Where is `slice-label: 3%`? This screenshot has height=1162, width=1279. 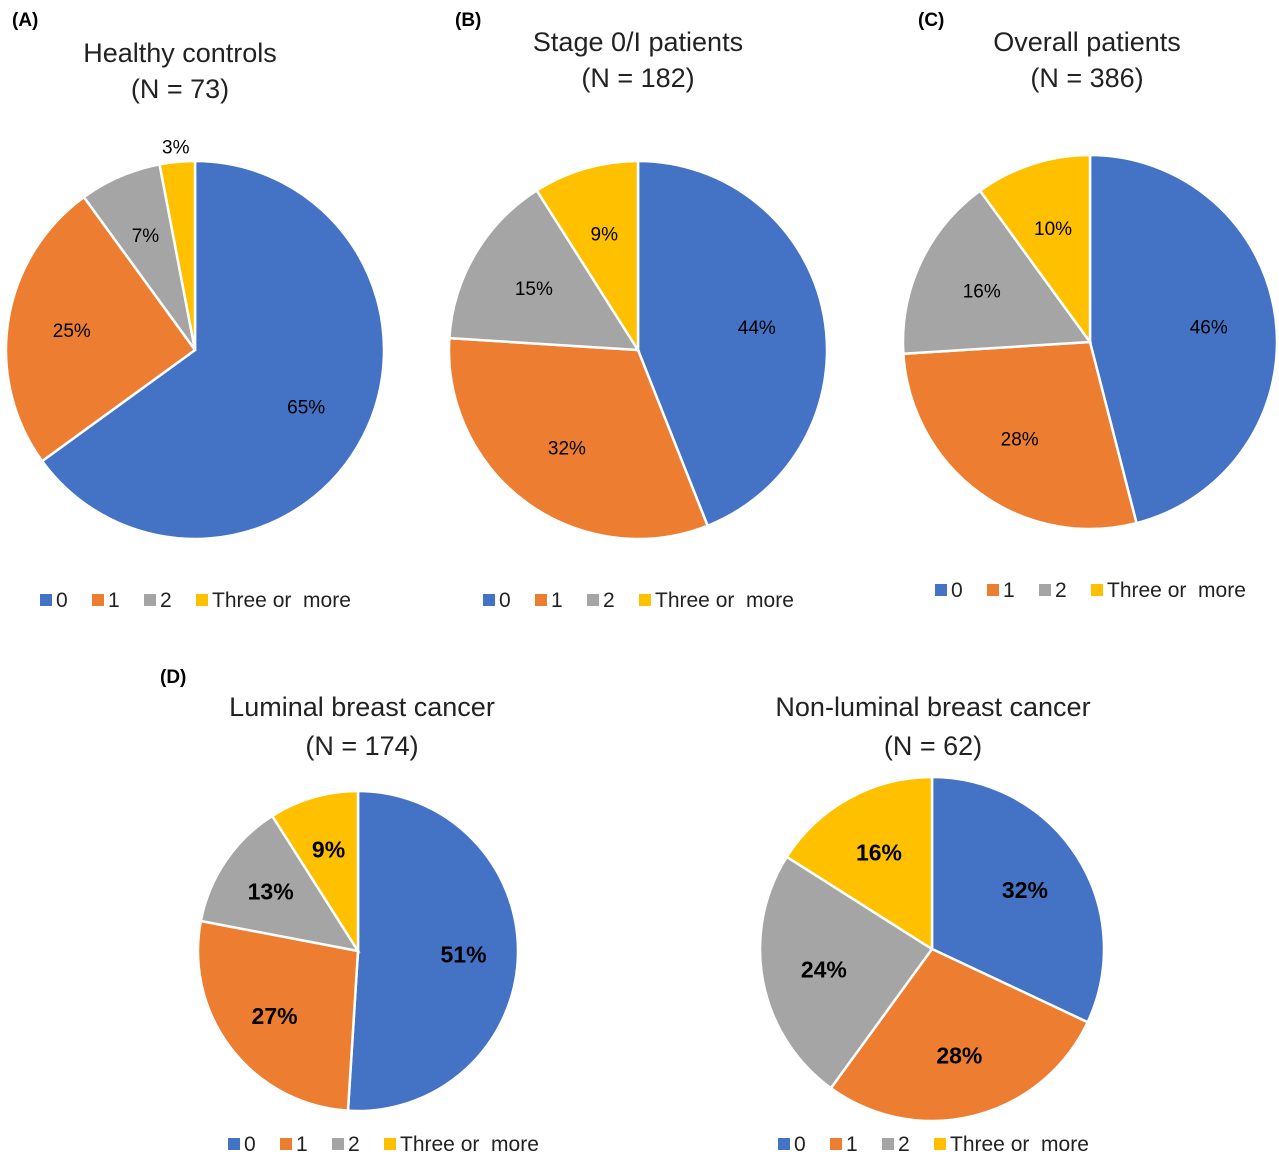
slice-label: 3% is located at coordinates (176, 147).